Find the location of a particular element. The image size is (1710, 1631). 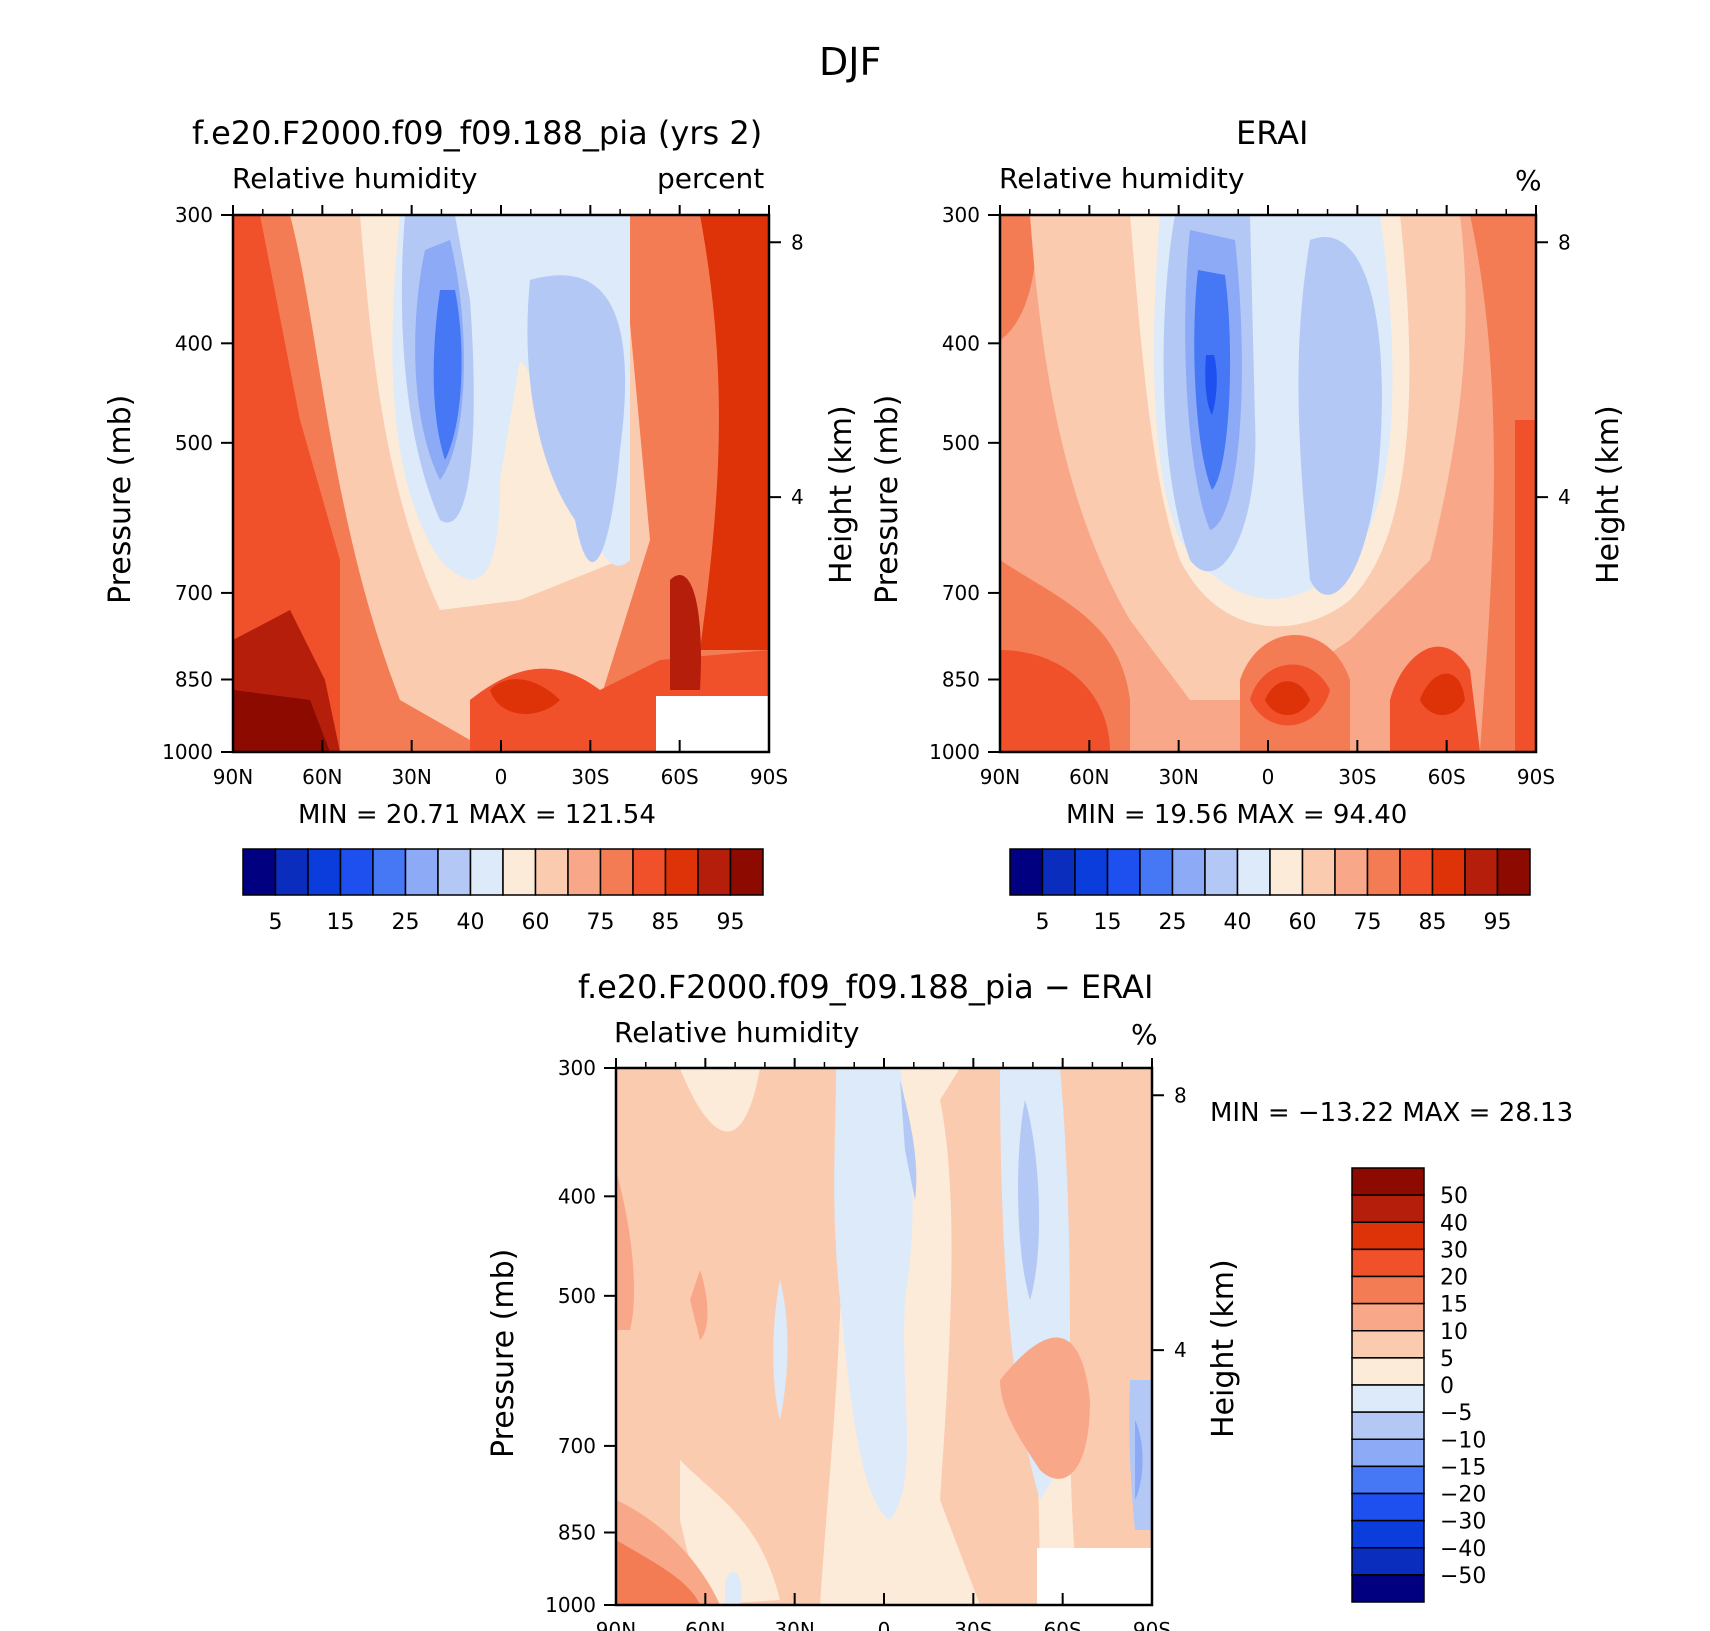

colorbar-label: −10 is located at coordinates (1463, 1440).